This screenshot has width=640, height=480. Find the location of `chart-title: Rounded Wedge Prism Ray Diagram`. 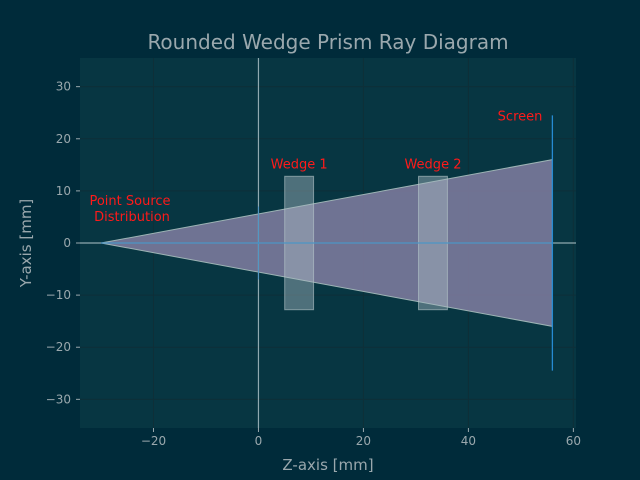

chart-title: Rounded Wedge Prism Ray Diagram is located at coordinates (327, 42).